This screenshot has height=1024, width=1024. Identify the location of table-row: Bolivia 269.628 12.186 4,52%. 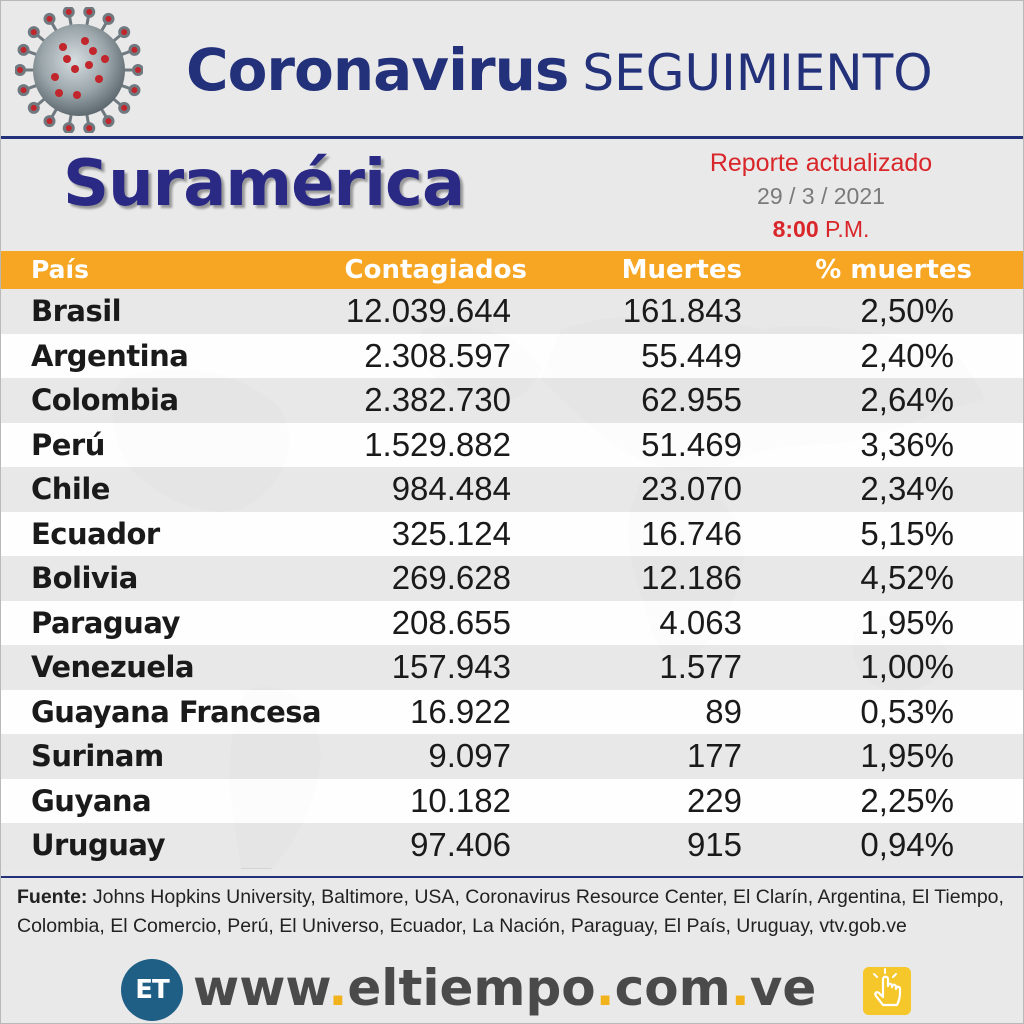
(512, 578).